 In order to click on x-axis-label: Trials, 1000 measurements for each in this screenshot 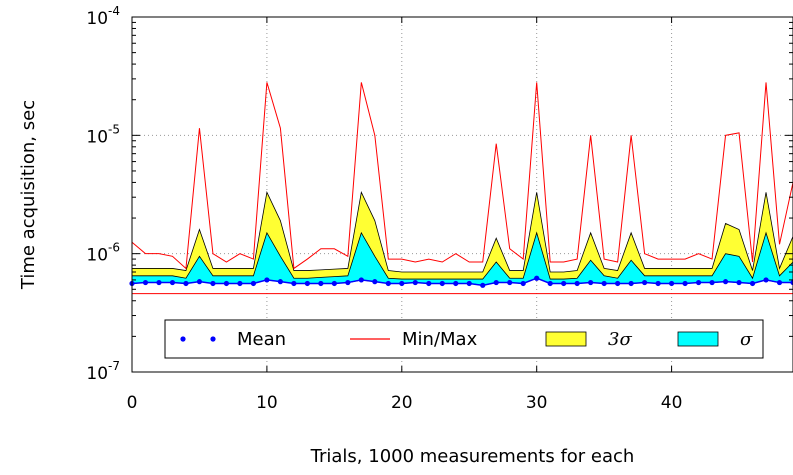, I will do `click(472, 456)`.